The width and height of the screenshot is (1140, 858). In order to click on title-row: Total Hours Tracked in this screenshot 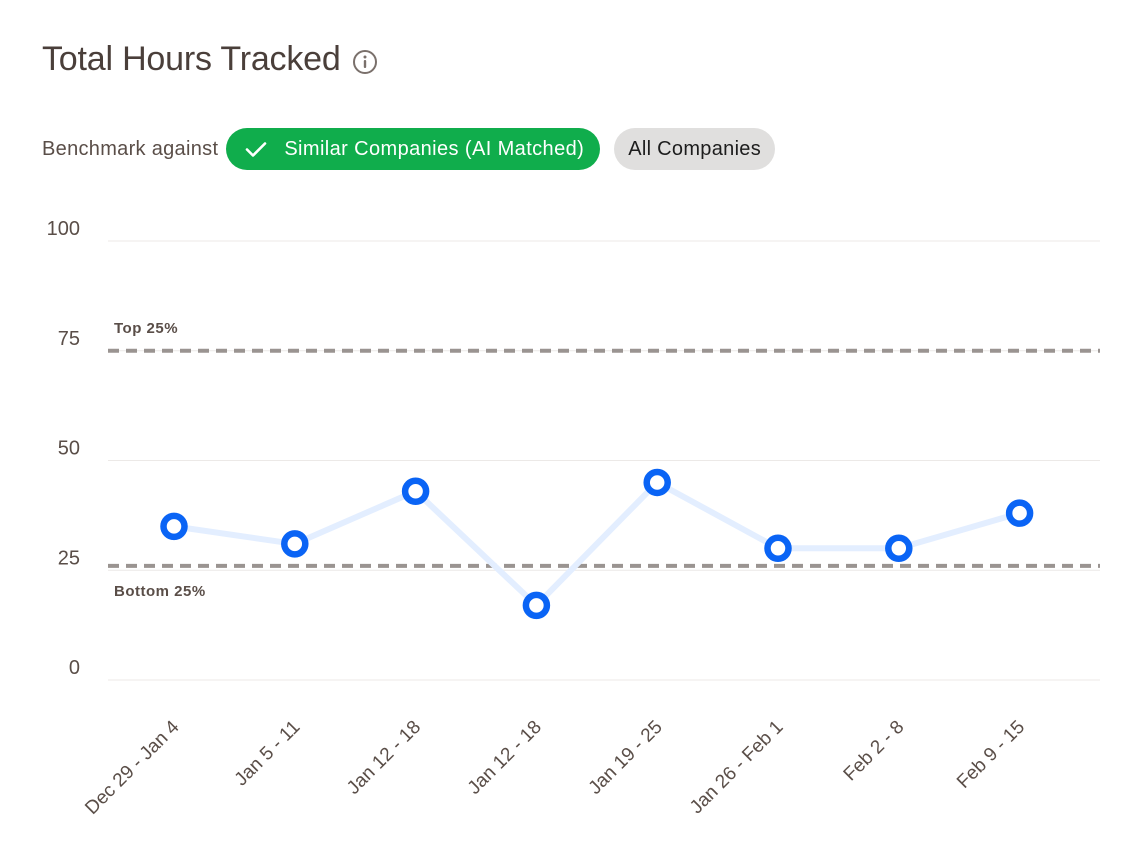, I will do `click(210, 59)`.